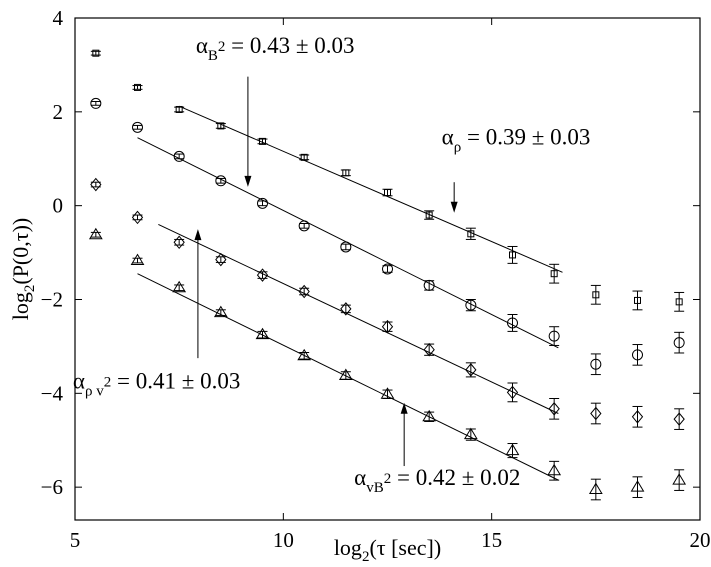  I want to click on x-tick-label: 20, so click(700, 540).